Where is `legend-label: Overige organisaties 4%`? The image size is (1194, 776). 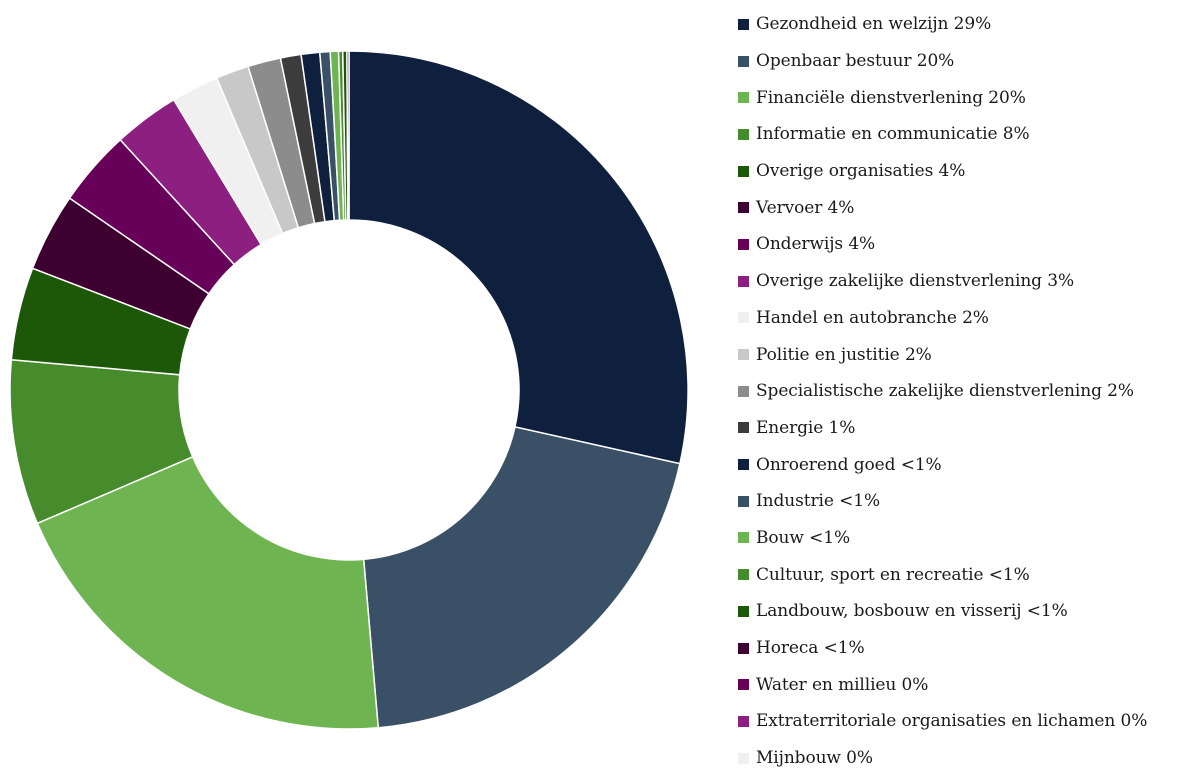 legend-label: Overige organisaties 4% is located at coordinates (861, 171).